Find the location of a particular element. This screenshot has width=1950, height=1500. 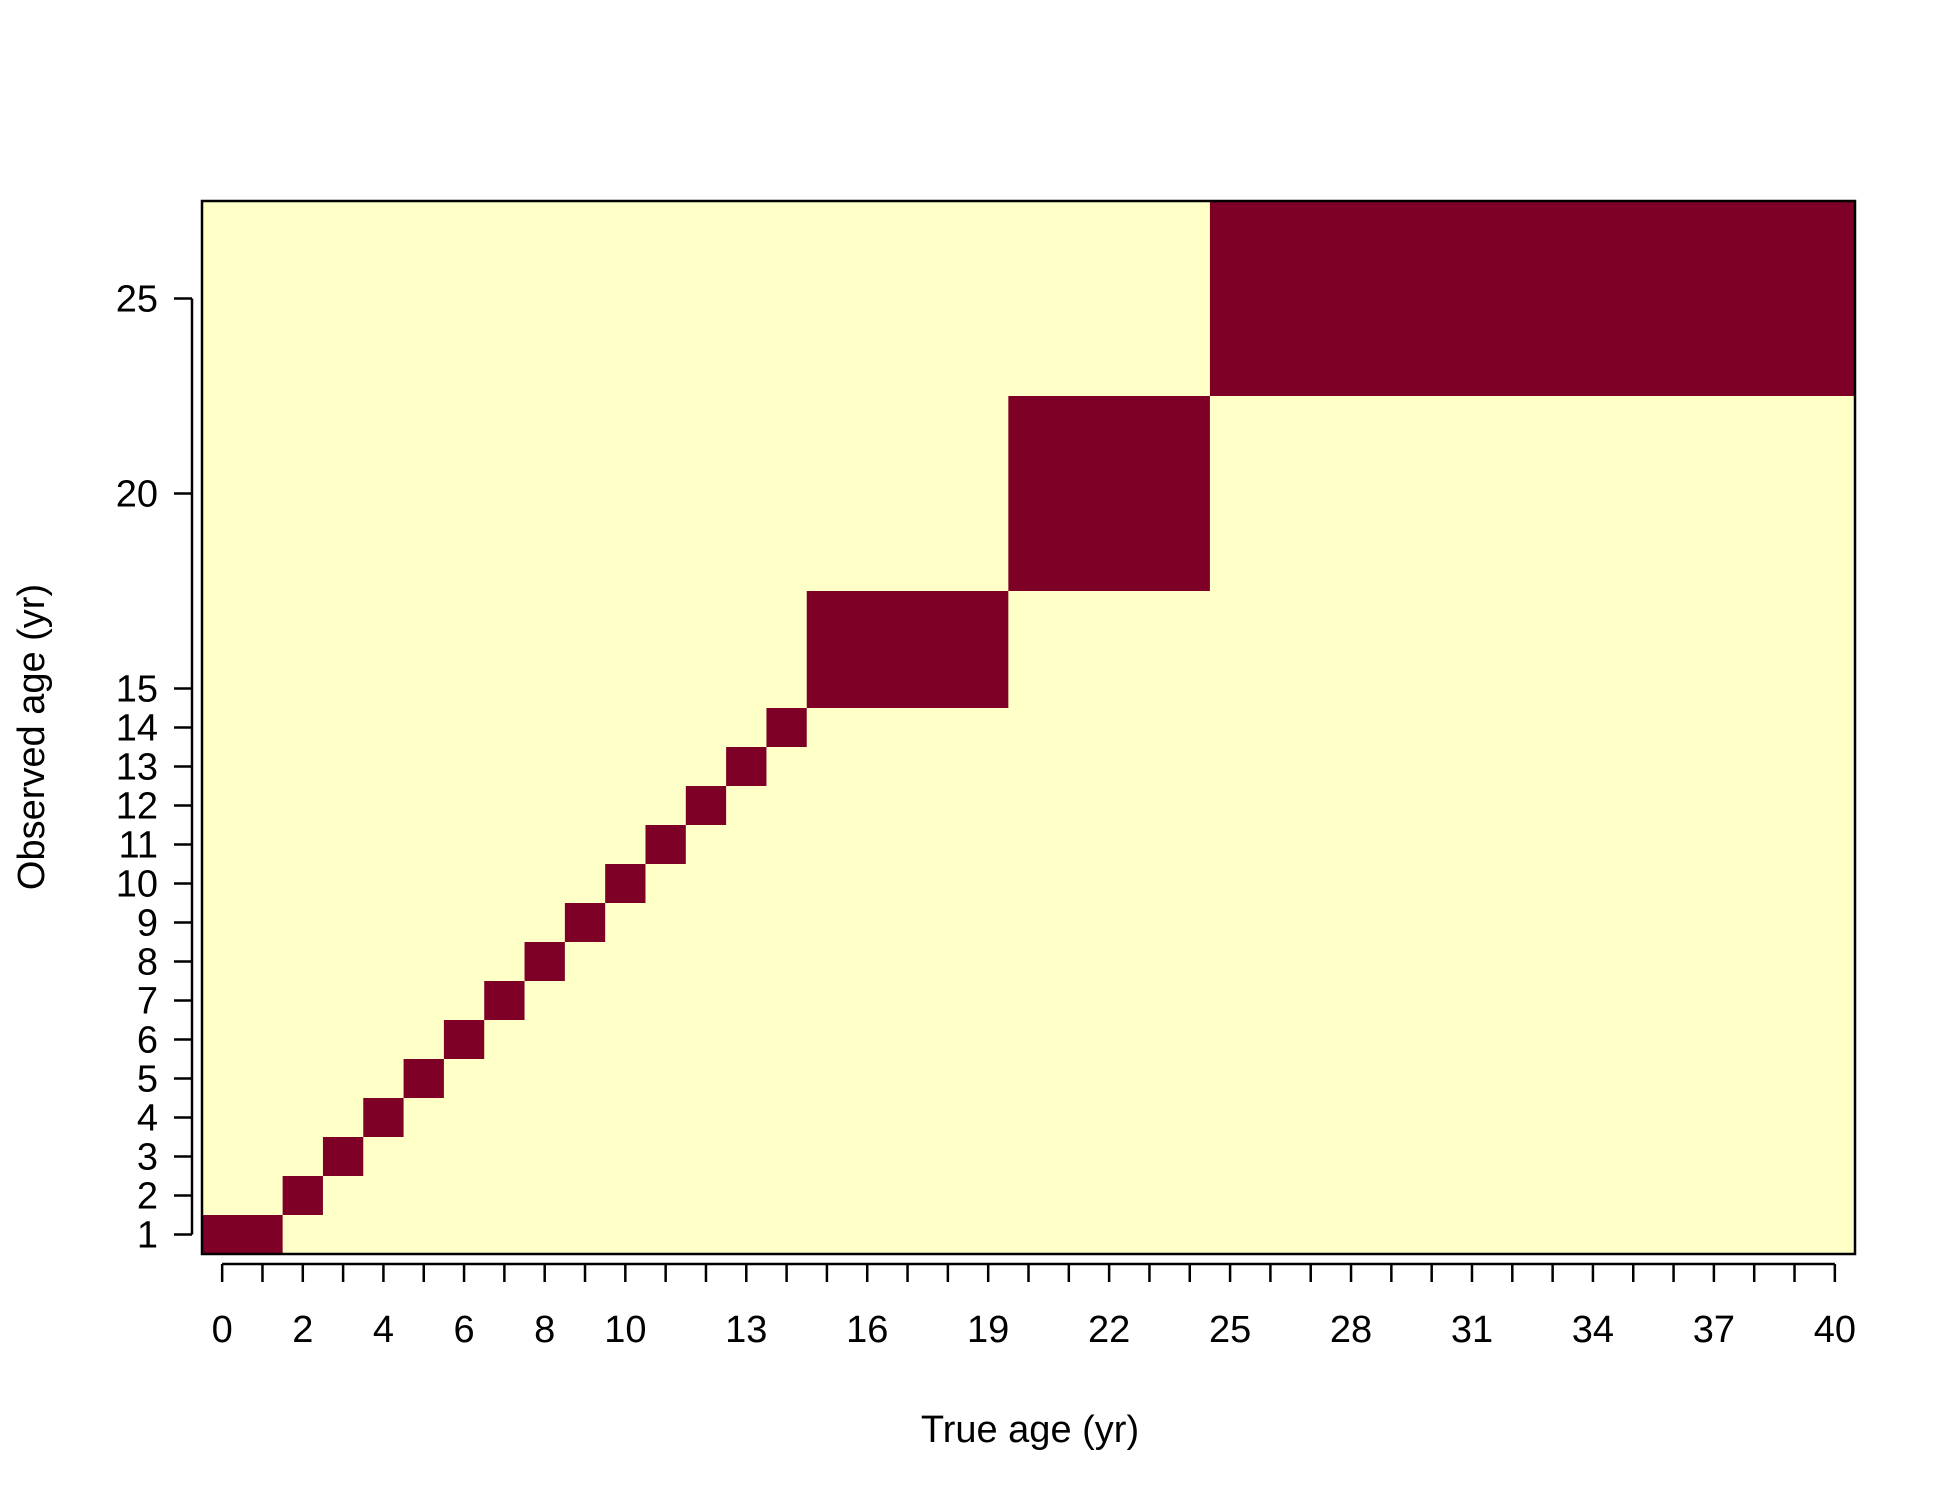

y-tick-label: 9 is located at coordinates (147, 924).